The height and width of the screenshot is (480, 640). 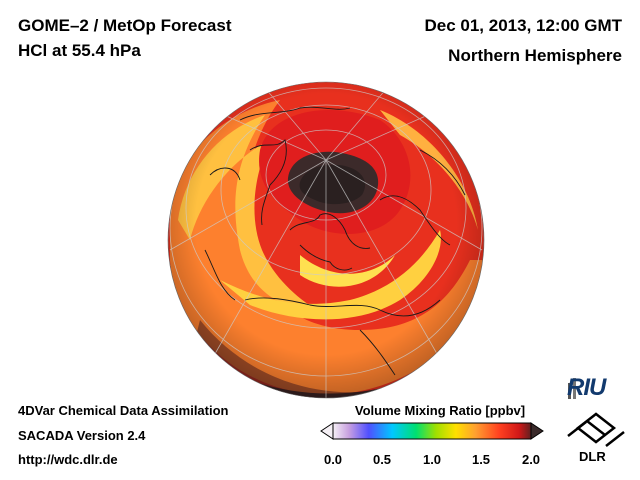 I want to click on colorbar-tick: 0.5, so click(x=382, y=459).